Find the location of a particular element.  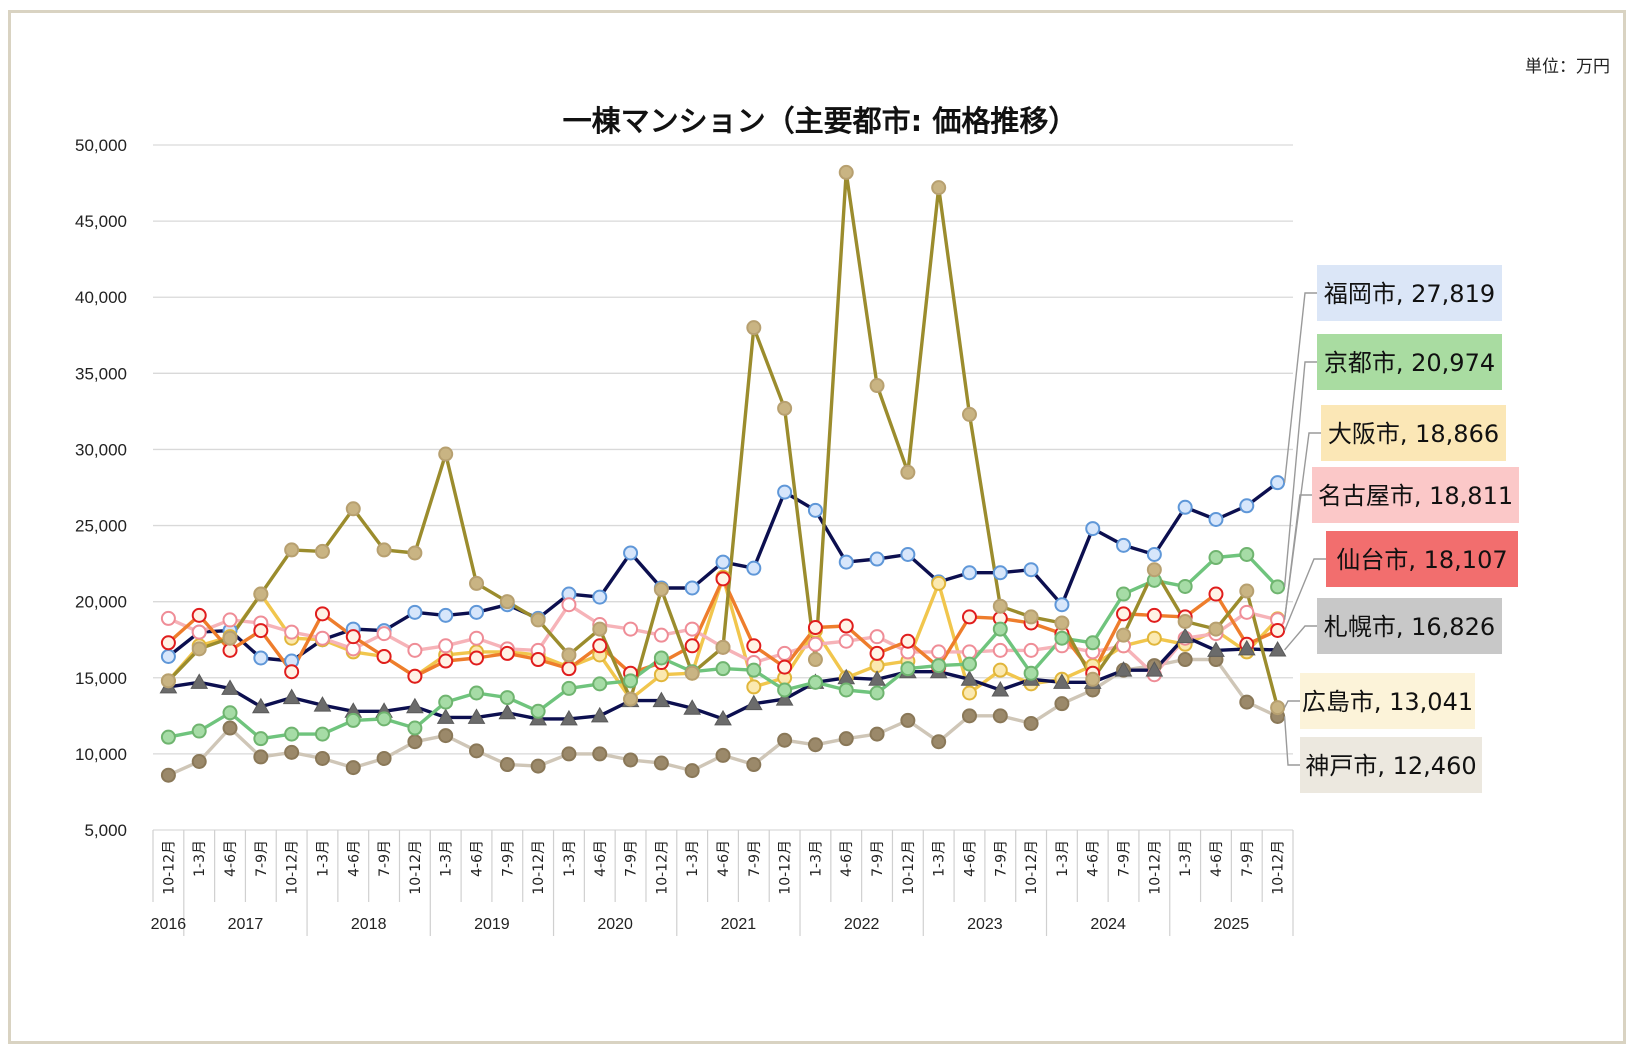

year-label: 2025 is located at coordinates (1232, 924).